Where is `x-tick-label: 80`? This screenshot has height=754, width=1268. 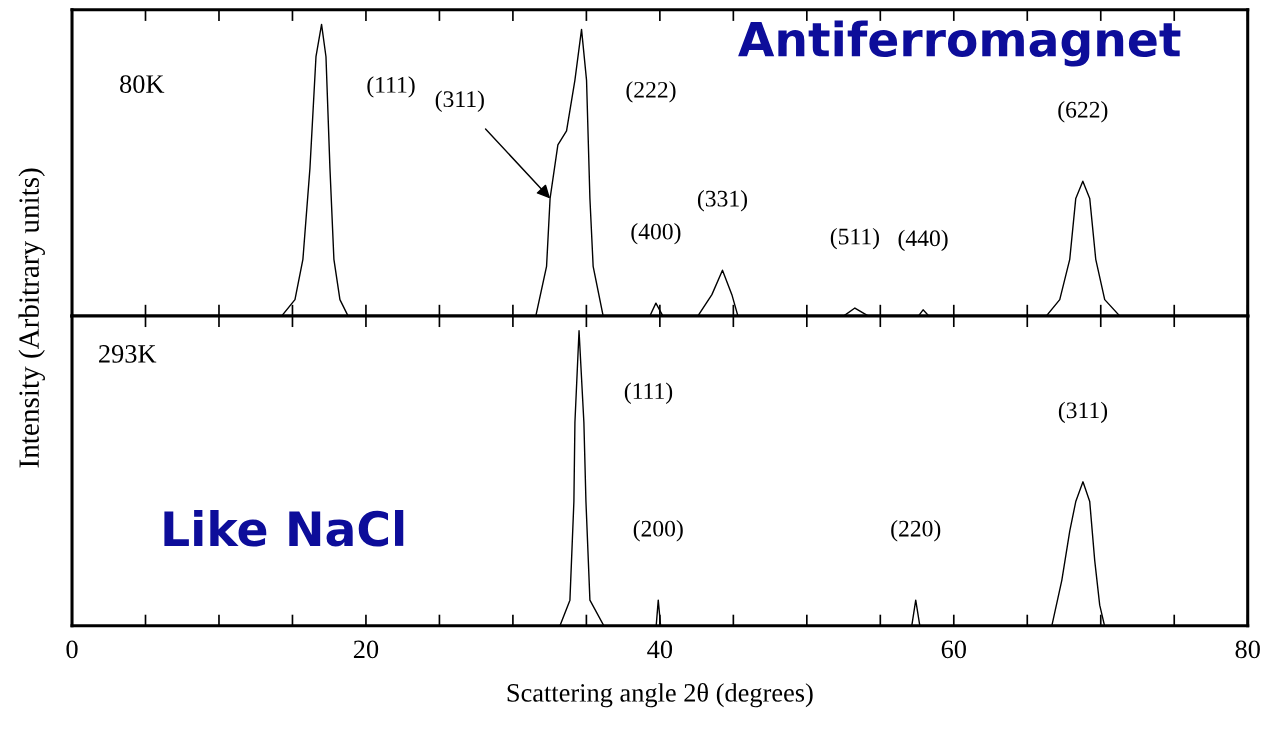
x-tick-label: 80 is located at coordinates (1247, 649).